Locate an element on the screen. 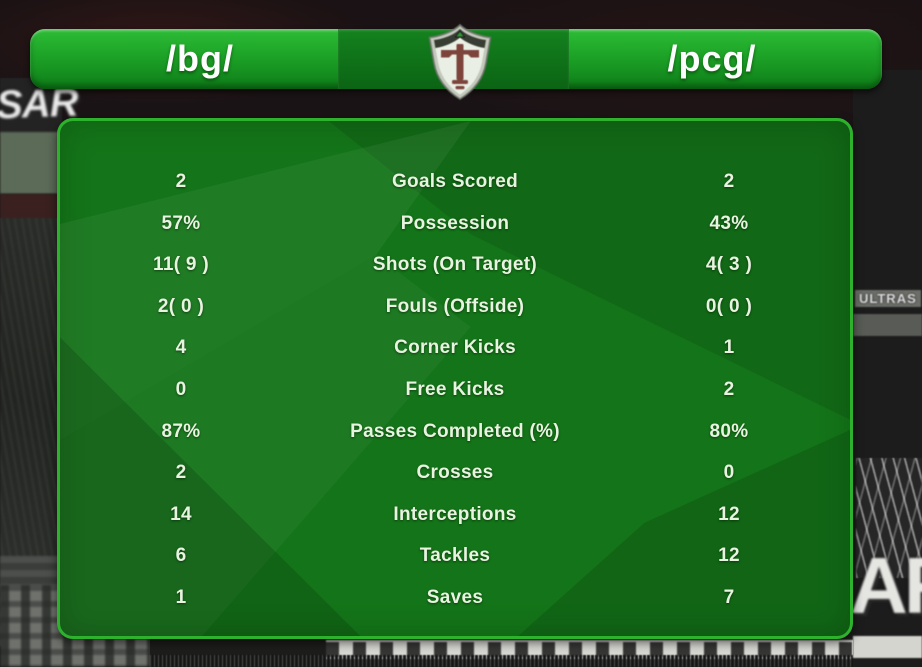  stadium-ad-board-bottom is located at coordinates (602, 649).